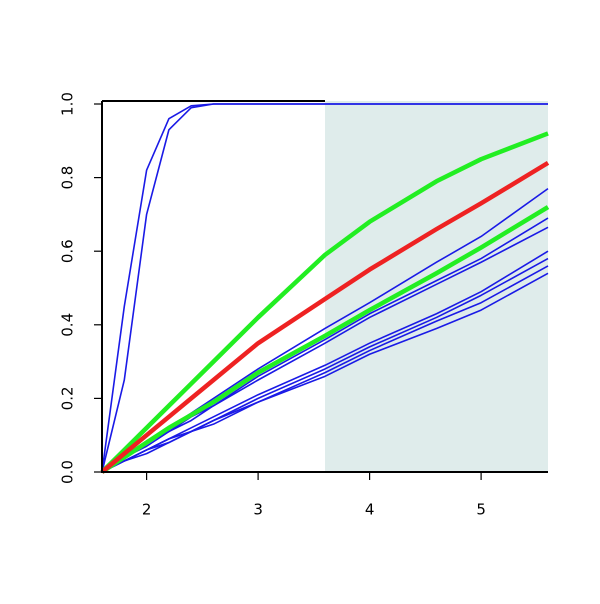  What do you see at coordinates (370, 510) in the screenshot?
I see `x-tick-label: 4` at bounding box center [370, 510].